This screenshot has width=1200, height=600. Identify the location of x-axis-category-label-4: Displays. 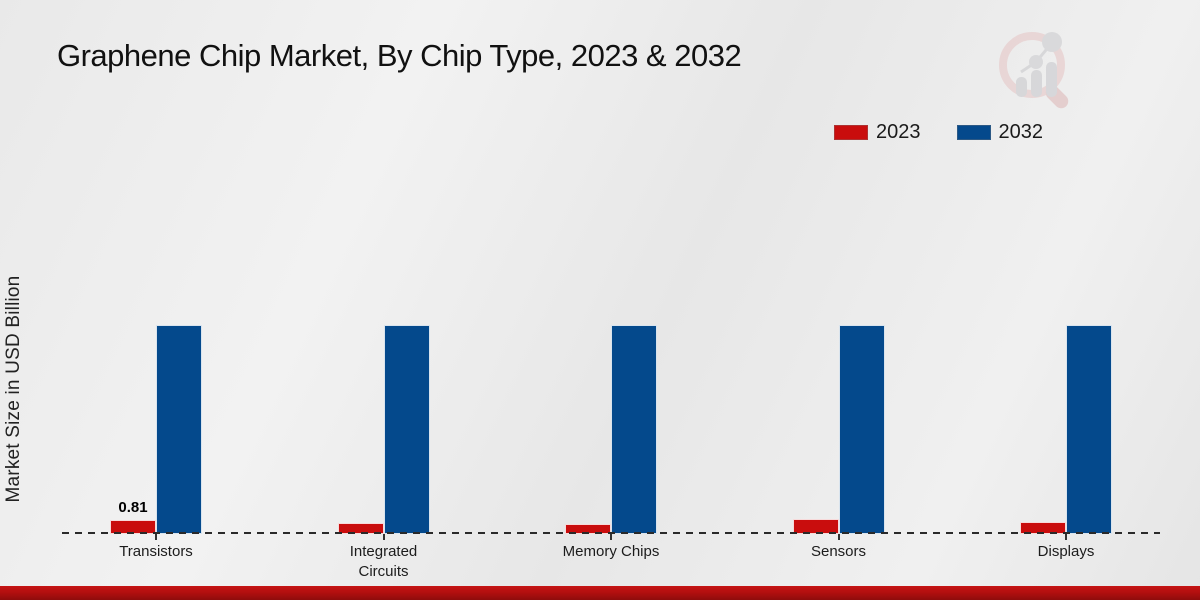
(1066, 551).